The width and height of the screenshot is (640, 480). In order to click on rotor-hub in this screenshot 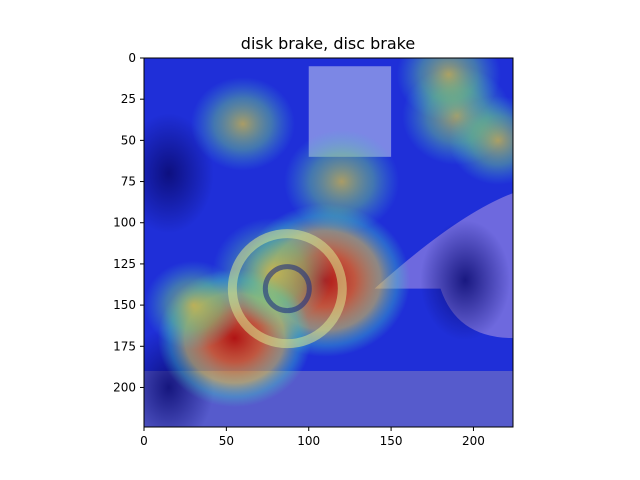, I will do `click(287, 289)`.